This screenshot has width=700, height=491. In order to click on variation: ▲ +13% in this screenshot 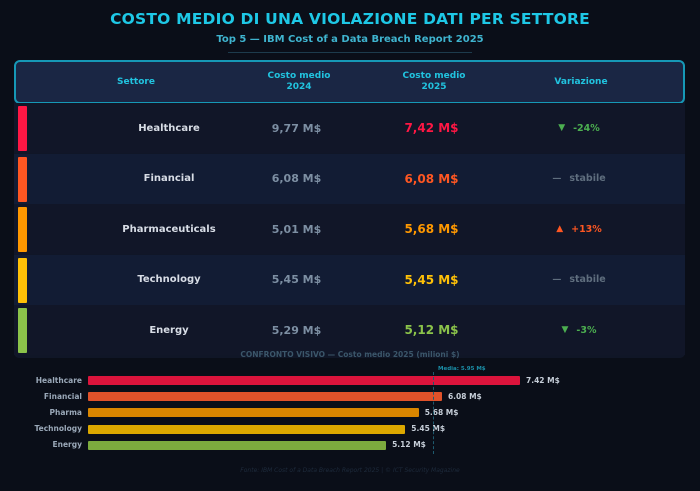, I will do `click(579, 229)`.